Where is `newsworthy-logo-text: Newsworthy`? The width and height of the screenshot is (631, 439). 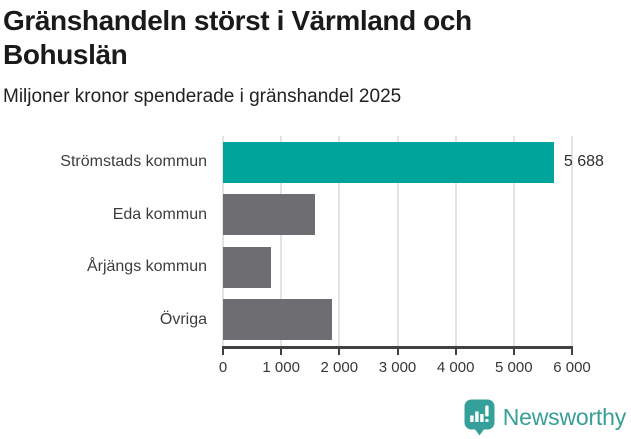
newsworthy-logo-text: Newsworthy is located at coordinates (564, 417).